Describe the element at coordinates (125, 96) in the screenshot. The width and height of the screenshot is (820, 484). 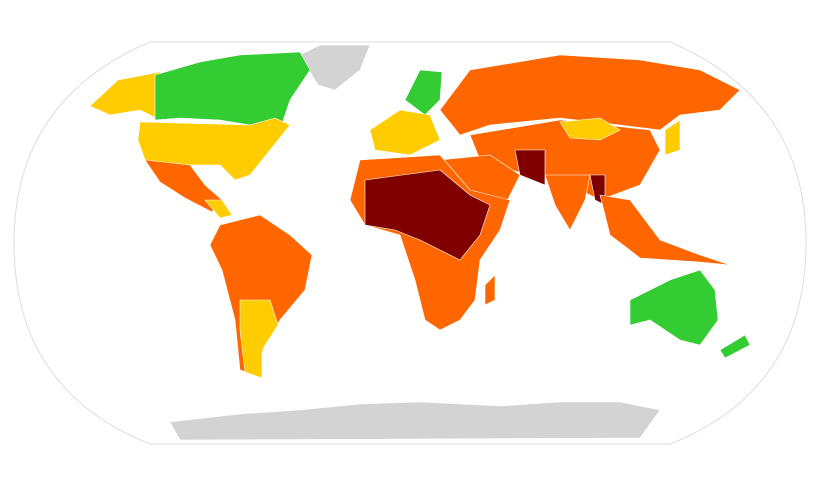
I see `alaska` at that location.